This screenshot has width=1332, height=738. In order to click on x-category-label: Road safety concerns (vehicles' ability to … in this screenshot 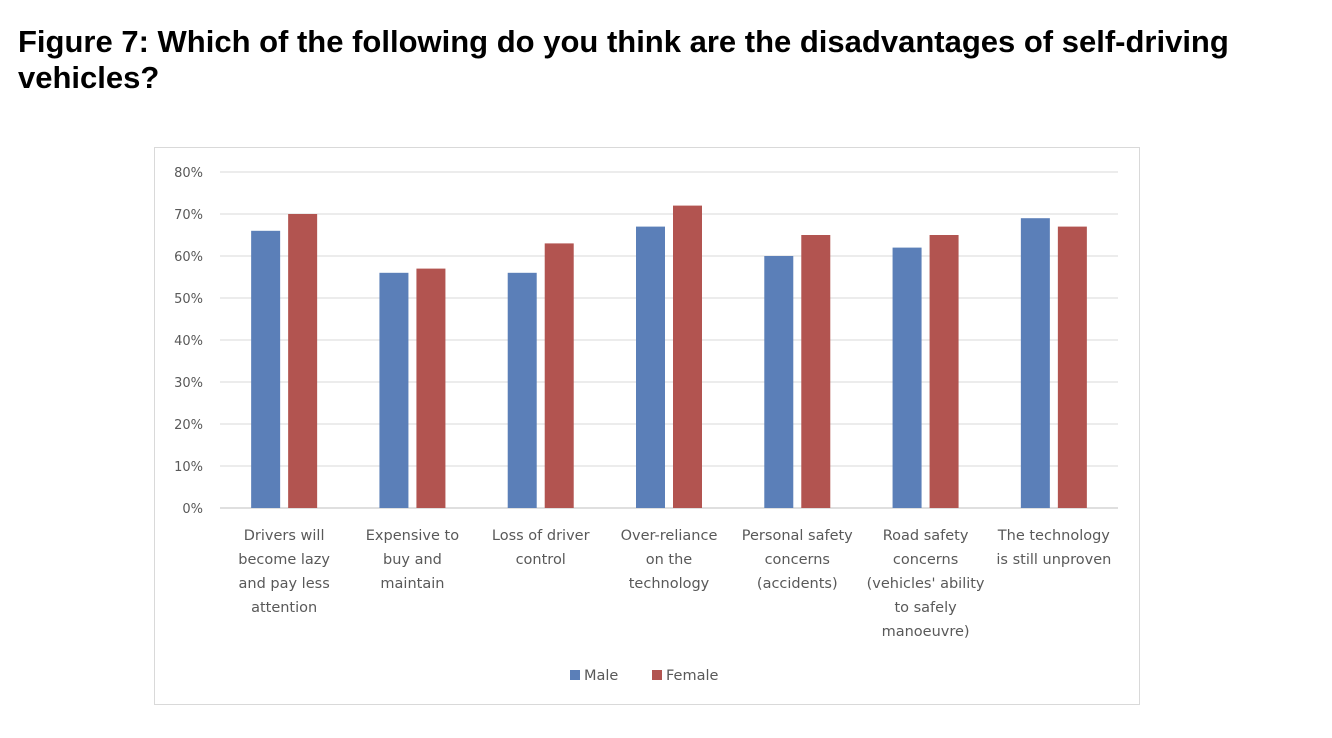, I will do `click(926, 584)`.